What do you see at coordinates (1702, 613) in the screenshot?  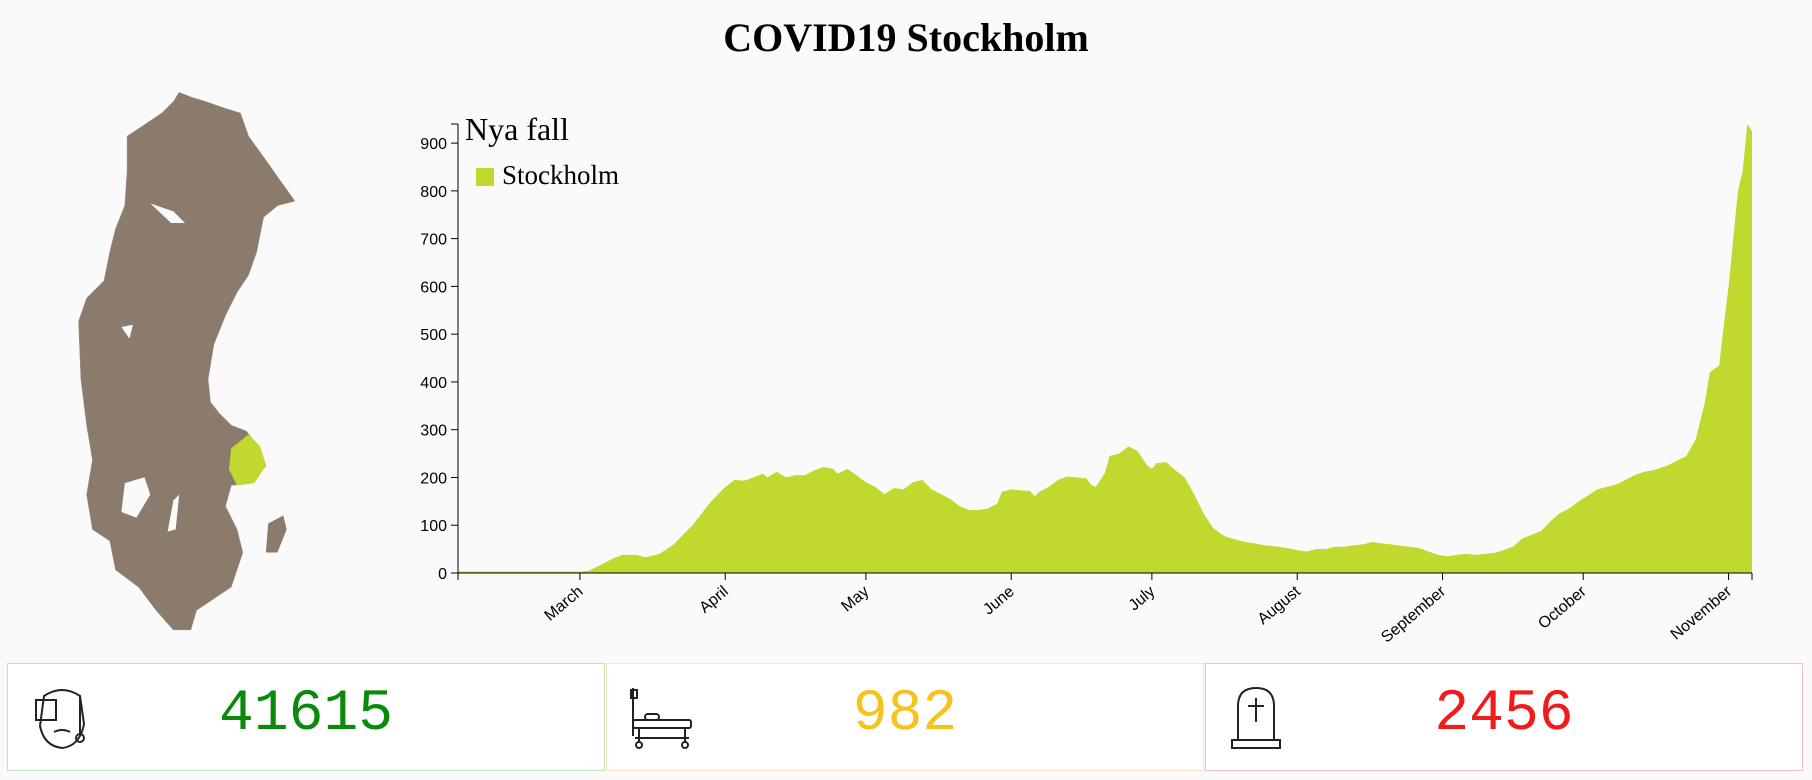 I see `x-tick-label: November` at bounding box center [1702, 613].